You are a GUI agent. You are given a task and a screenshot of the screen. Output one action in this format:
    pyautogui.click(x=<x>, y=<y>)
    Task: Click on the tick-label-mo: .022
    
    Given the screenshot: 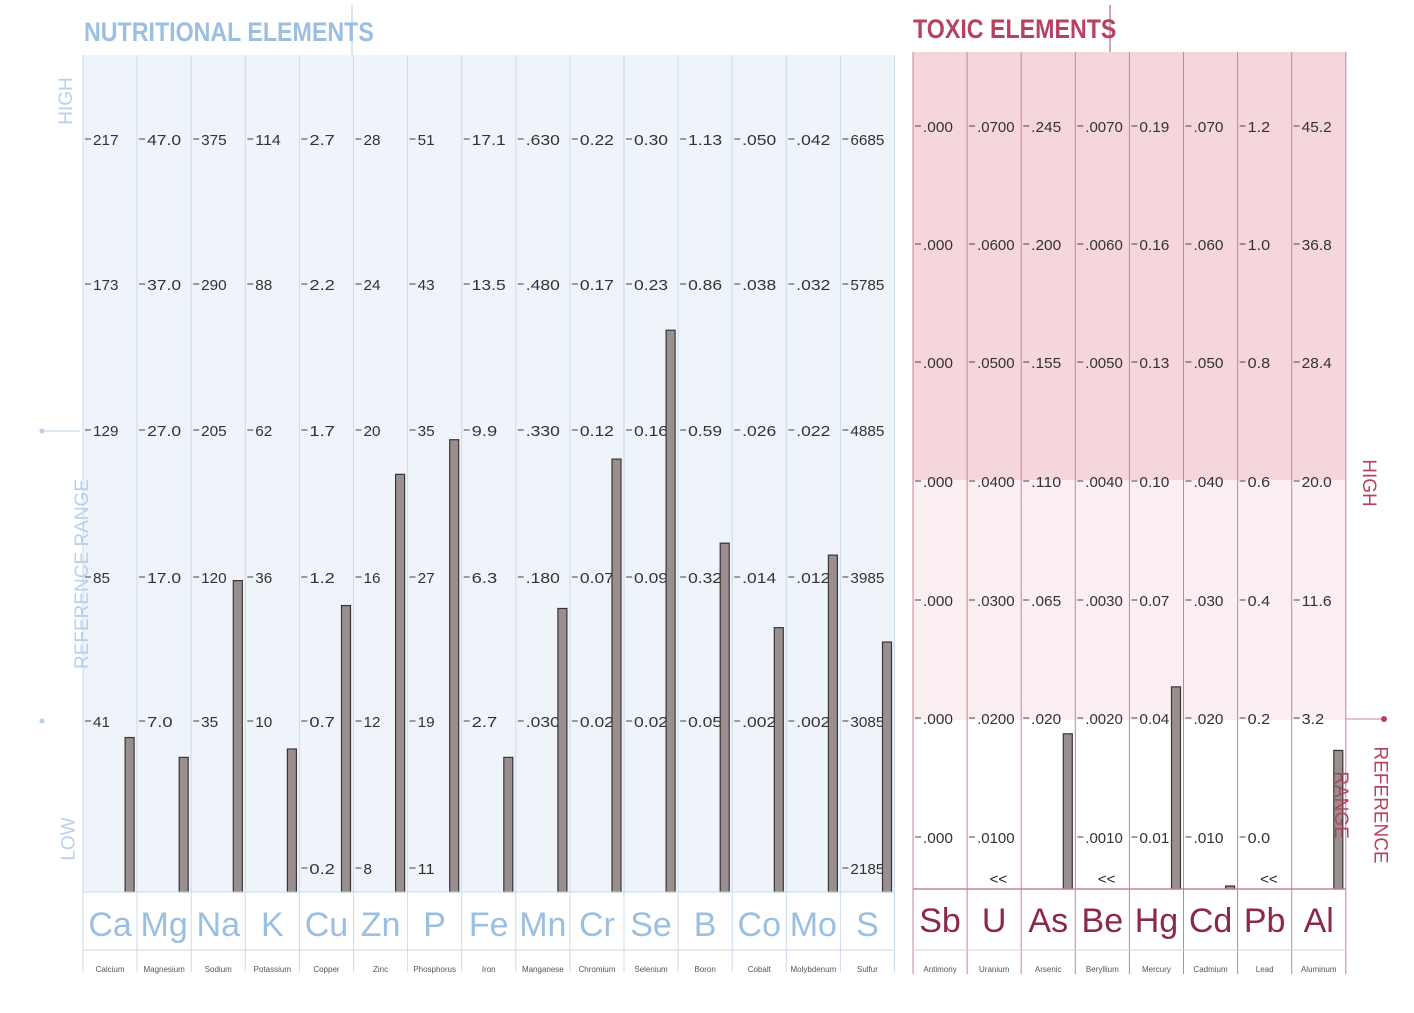 What is the action you would take?
    pyautogui.click(x=813, y=431)
    